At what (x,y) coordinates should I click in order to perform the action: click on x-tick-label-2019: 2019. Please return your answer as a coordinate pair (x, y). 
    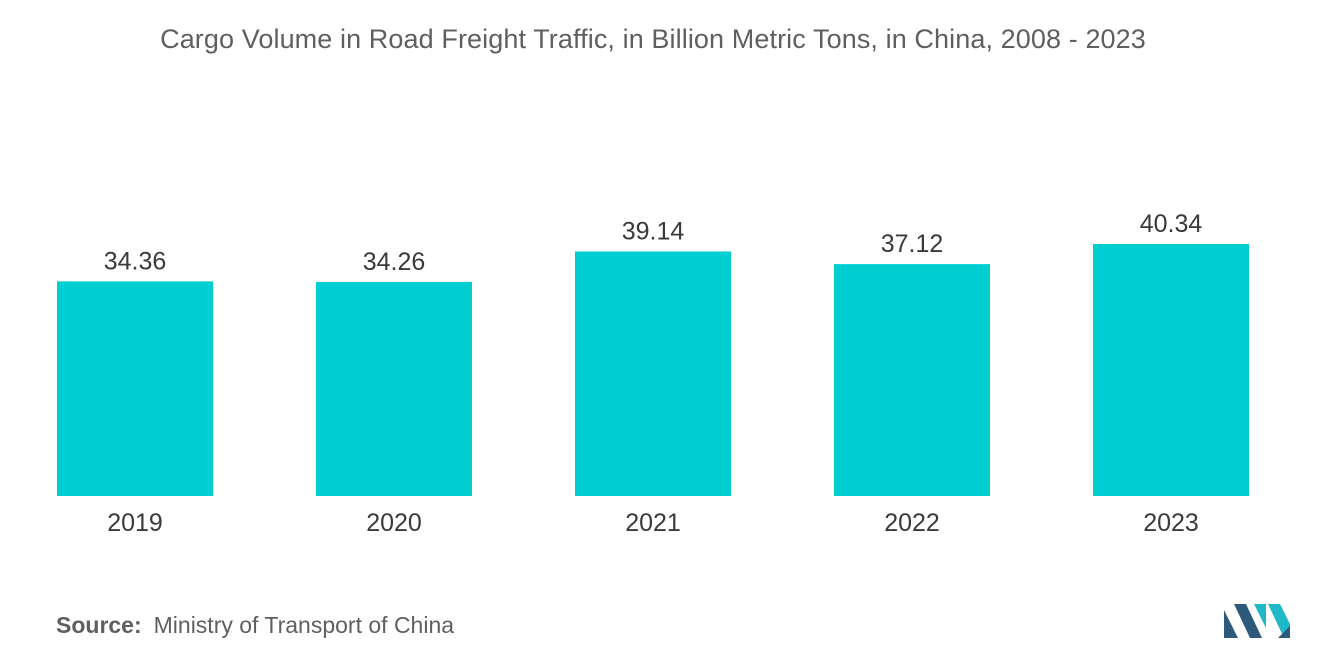
    Looking at the image, I should click on (135, 523).